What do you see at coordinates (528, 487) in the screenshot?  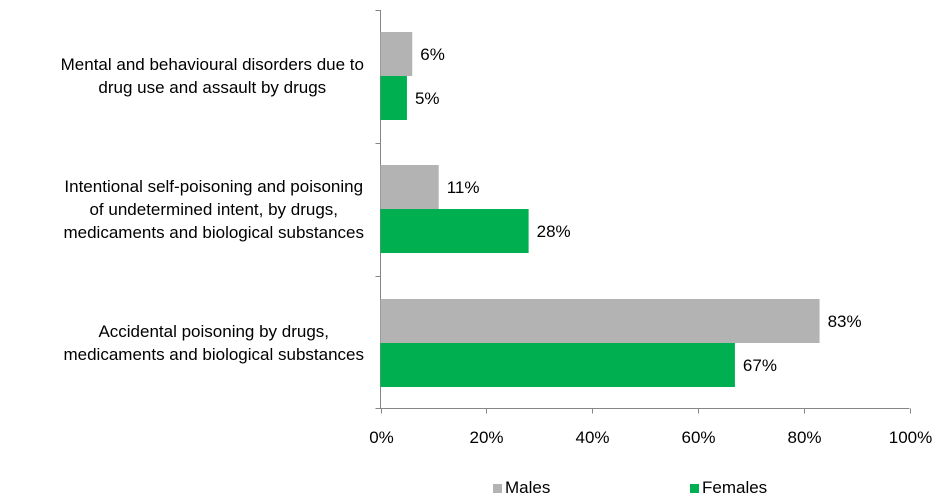 I see `legend-males-label: Males` at bounding box center [528, 487].